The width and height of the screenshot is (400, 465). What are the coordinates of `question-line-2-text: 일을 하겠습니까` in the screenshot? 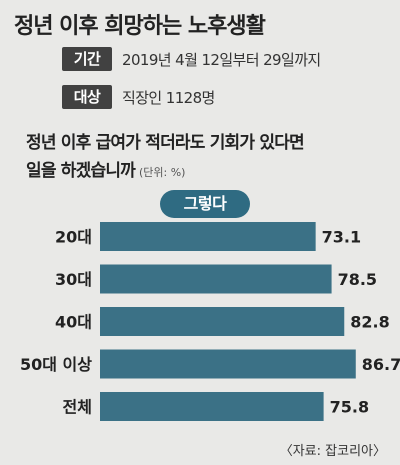 It's located at (81, 171).